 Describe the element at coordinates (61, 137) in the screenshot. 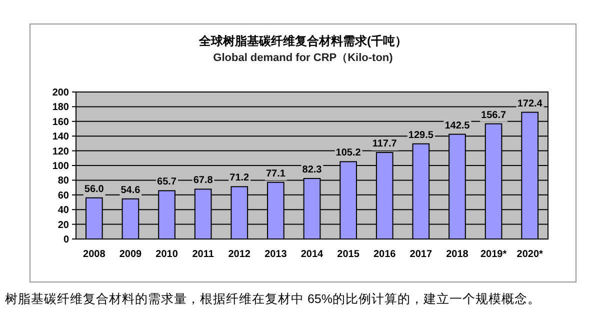

I see `y-tick-label: 140` at that location.